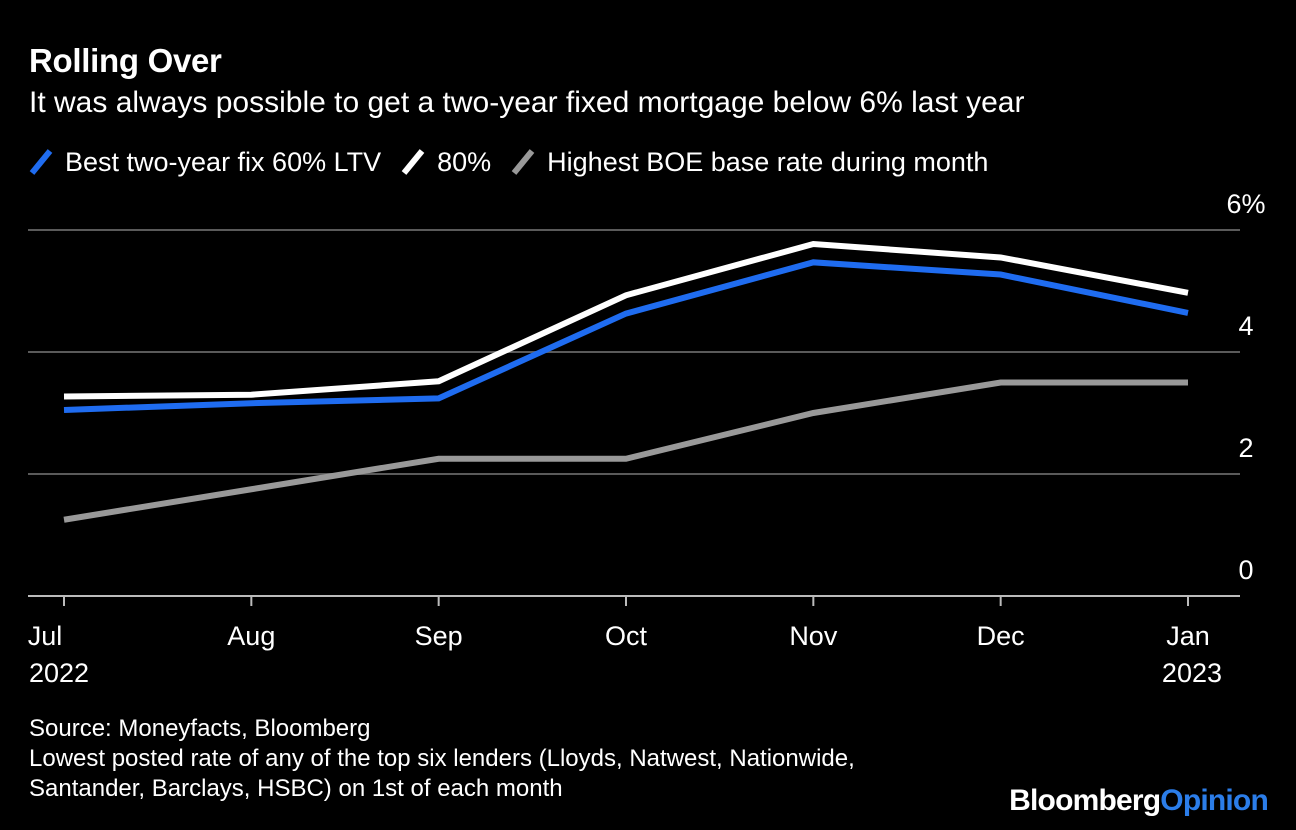 The image size is (1296, 830). I want to click on chart-title: Rolling Over, so click(125, 60).